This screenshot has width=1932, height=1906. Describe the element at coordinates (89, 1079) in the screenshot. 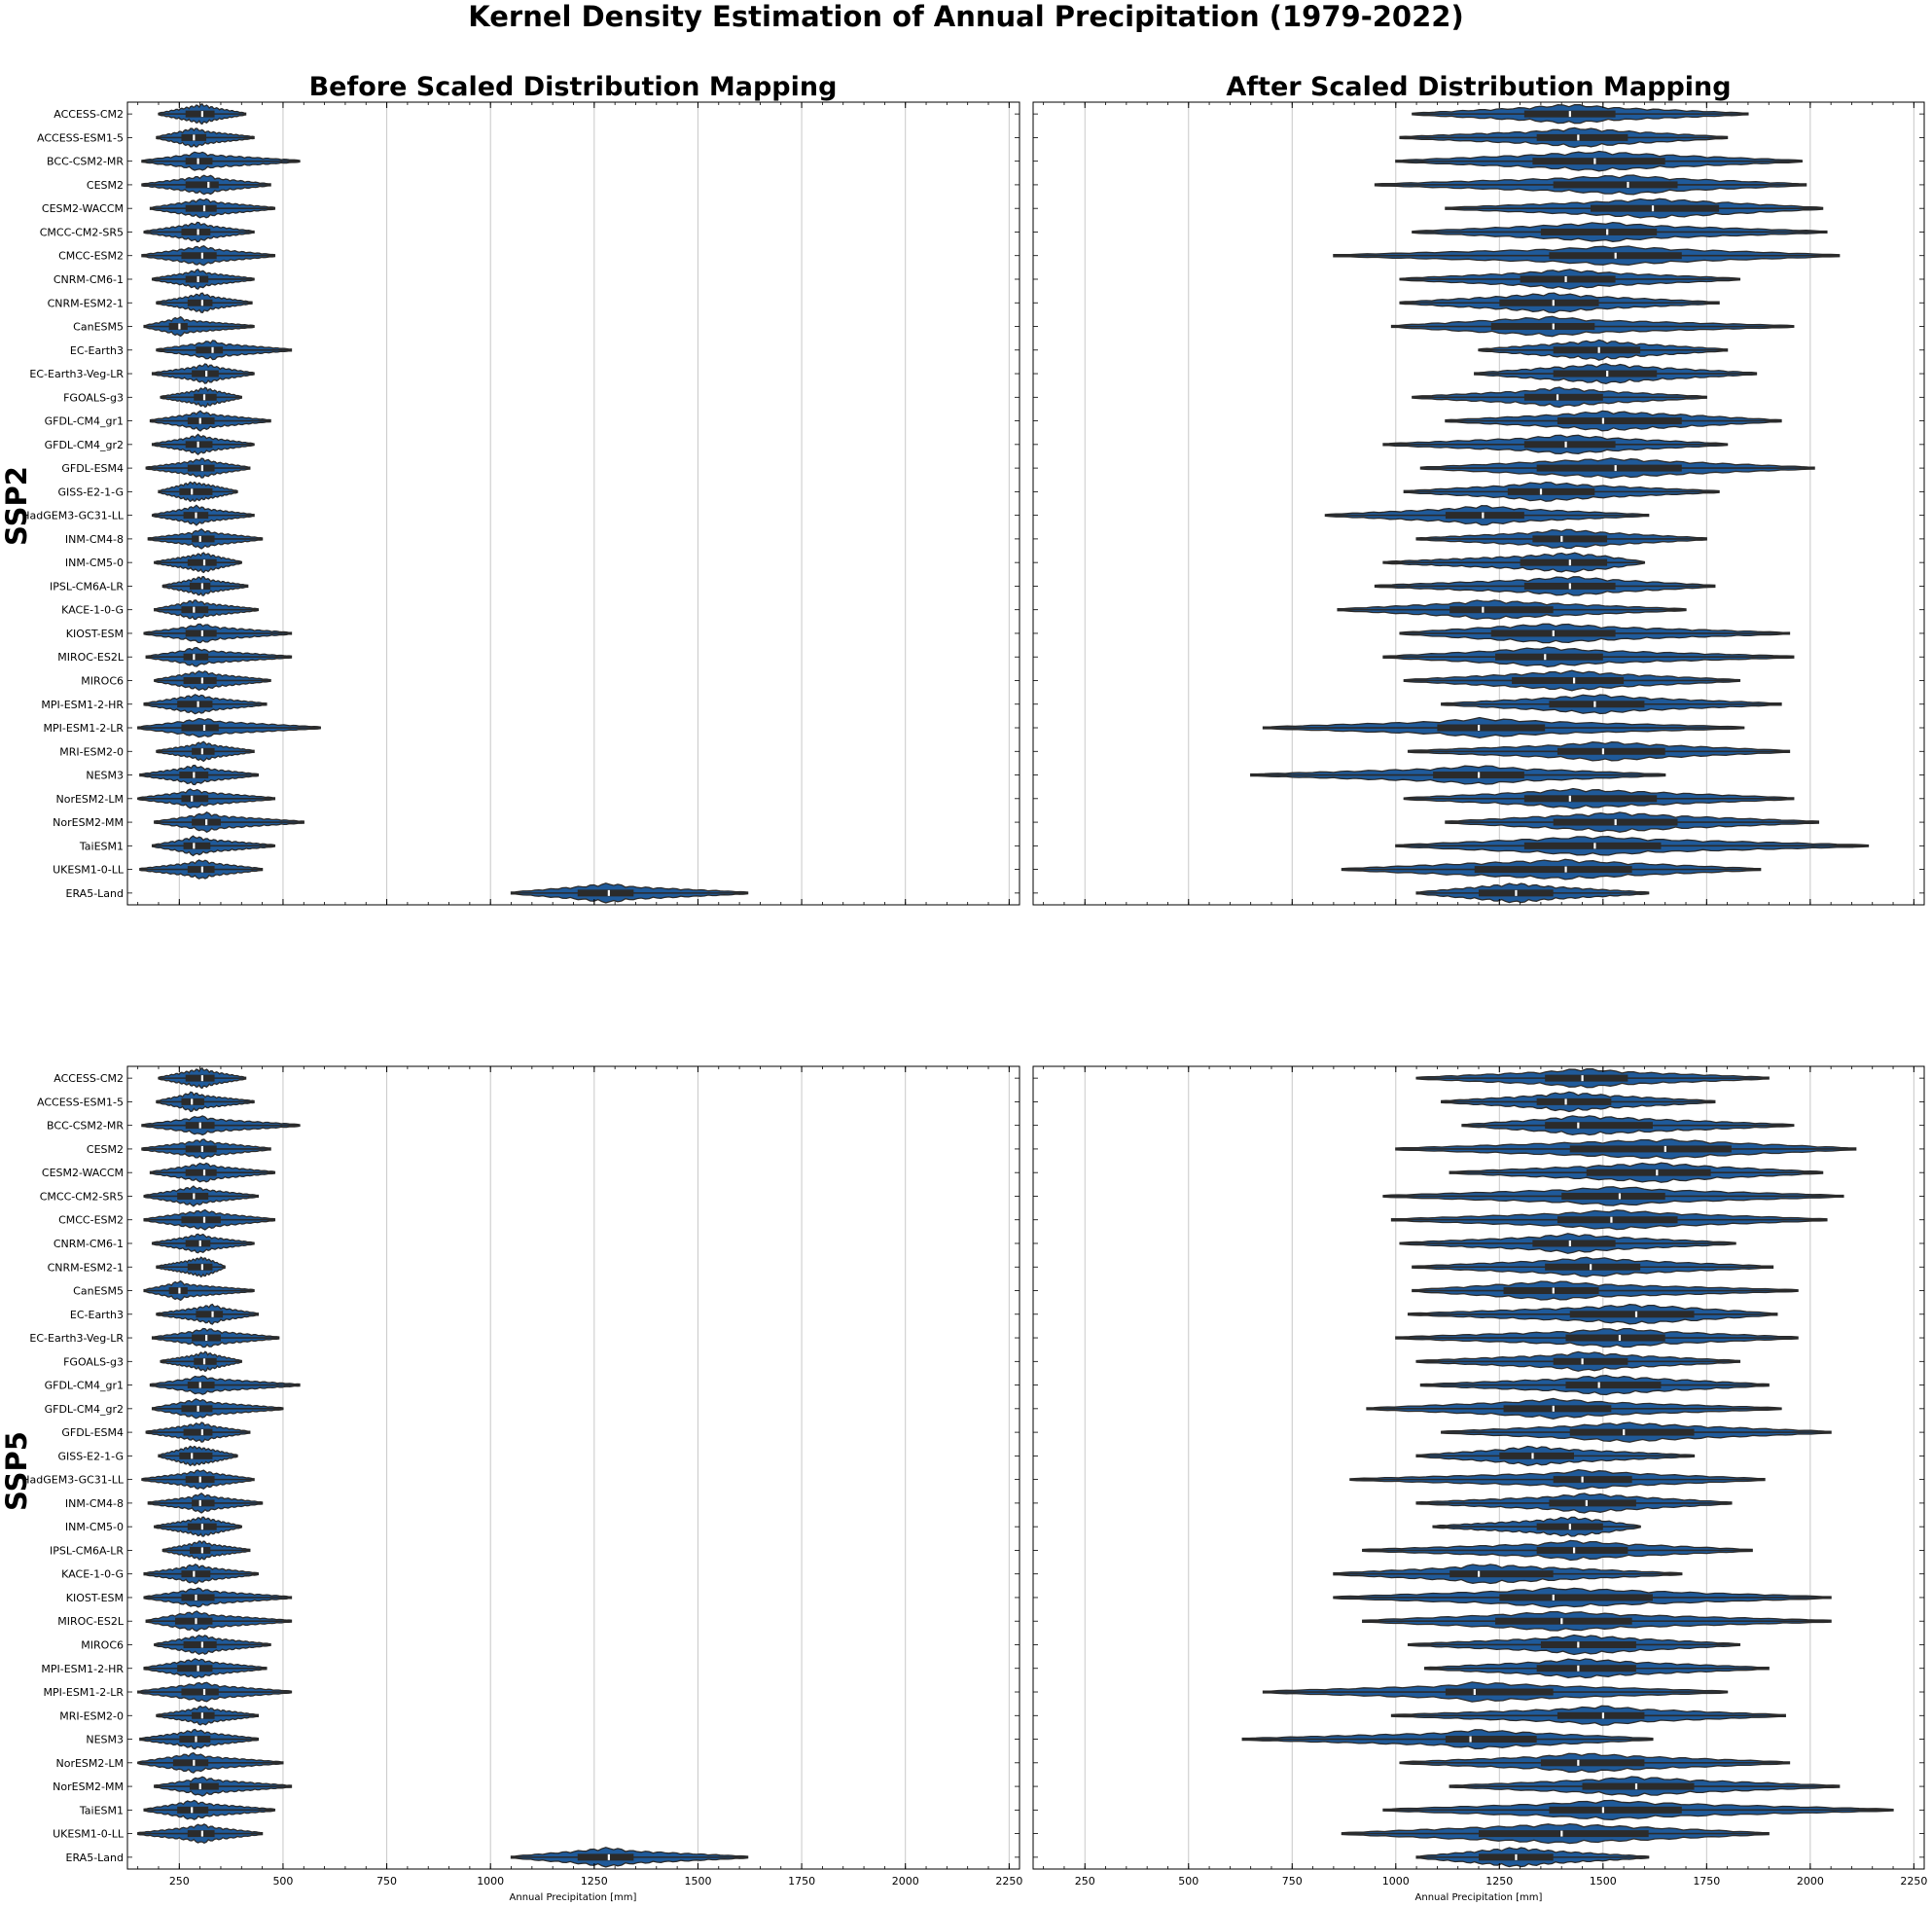

I see `category-label: ACCESS-CM2` at that location.